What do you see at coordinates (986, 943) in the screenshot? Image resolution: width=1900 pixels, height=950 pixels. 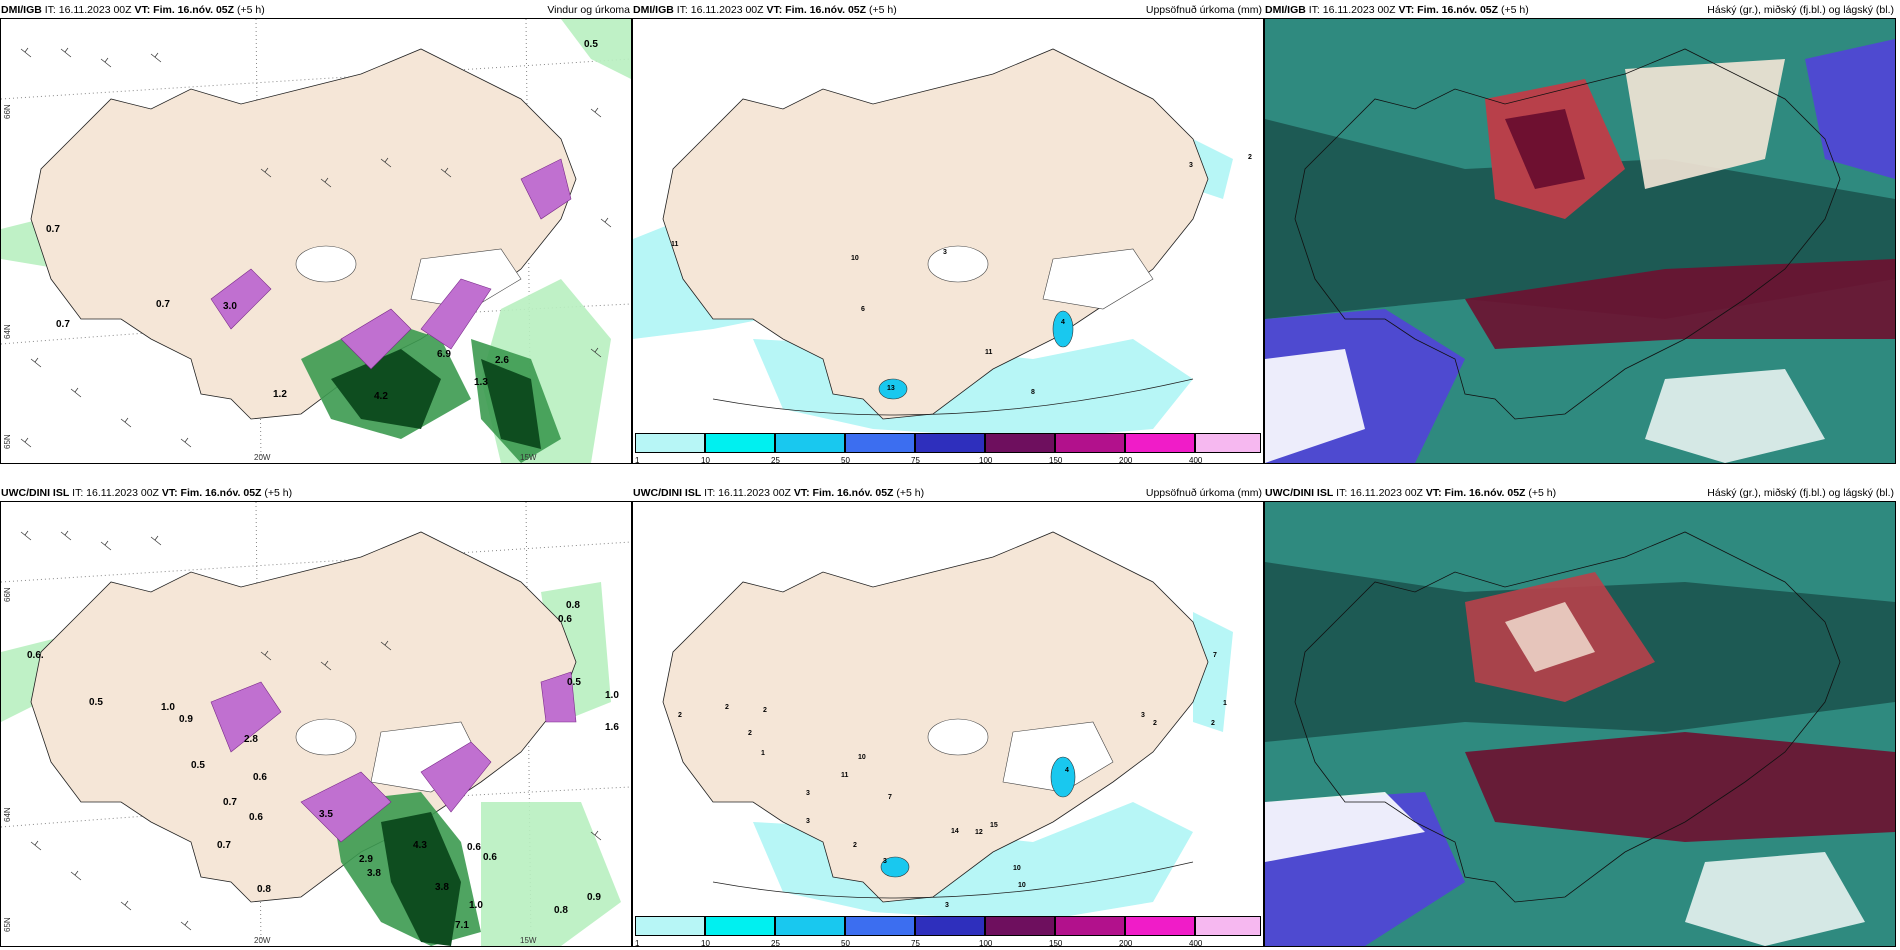 I see `colorbar-label: 100` at bounding box center [986, 943].